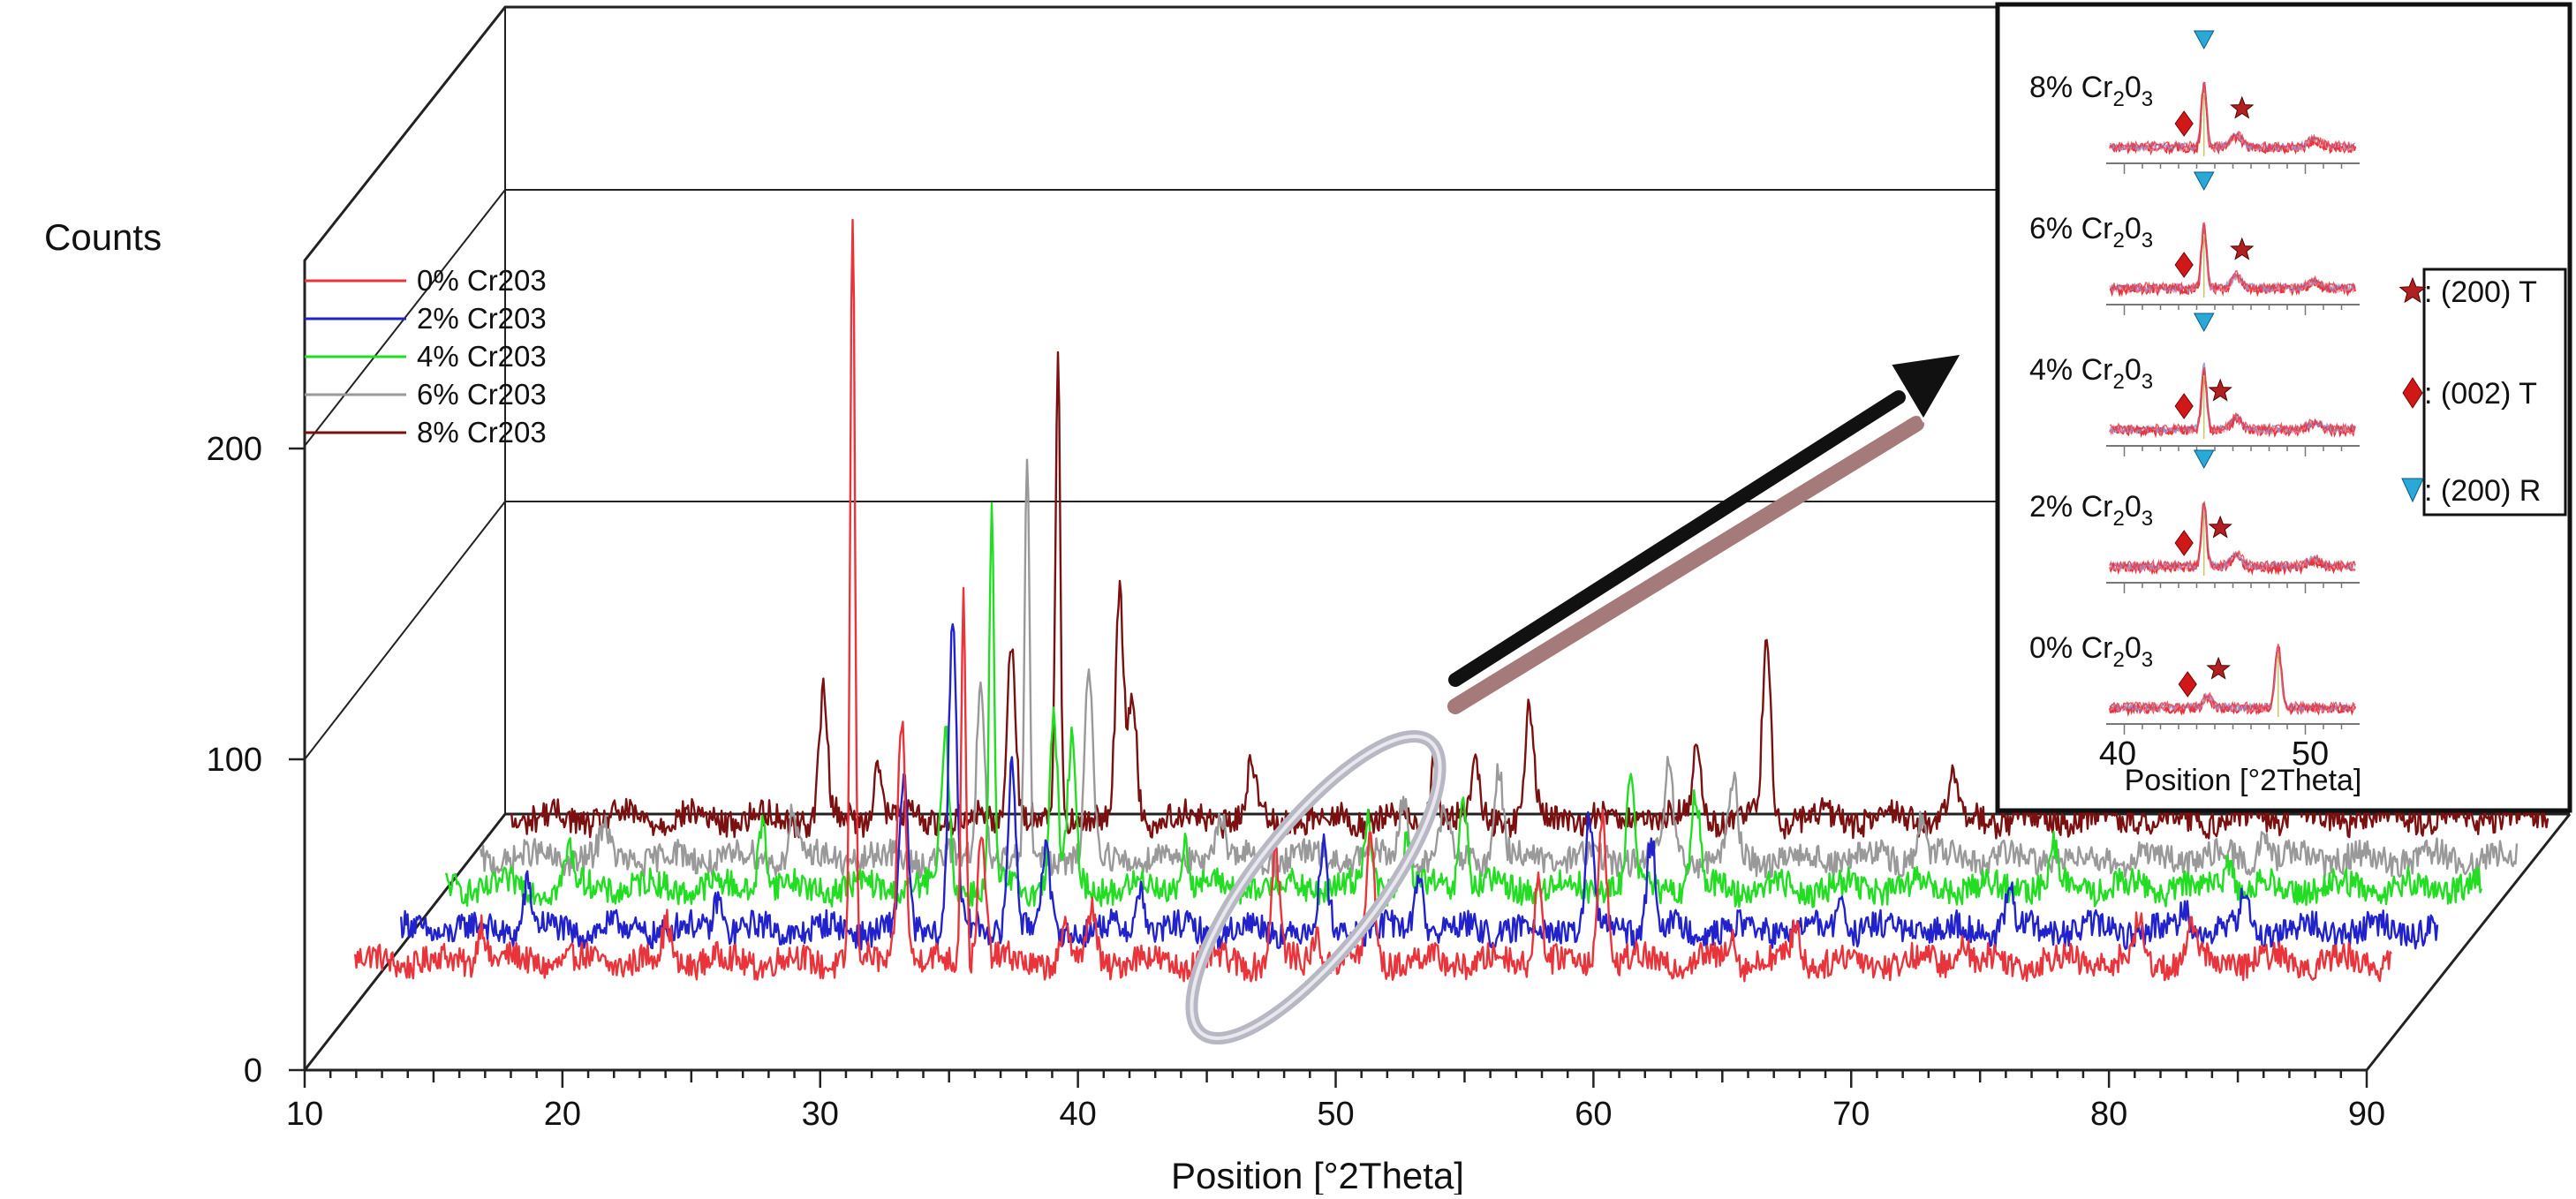 This screenshot has height=1199, width=2576. What do you see at coordinates (1594, 1114) in the screenshot?
I see `x-tick-label: 60` at bounding box center [1594, 1114].